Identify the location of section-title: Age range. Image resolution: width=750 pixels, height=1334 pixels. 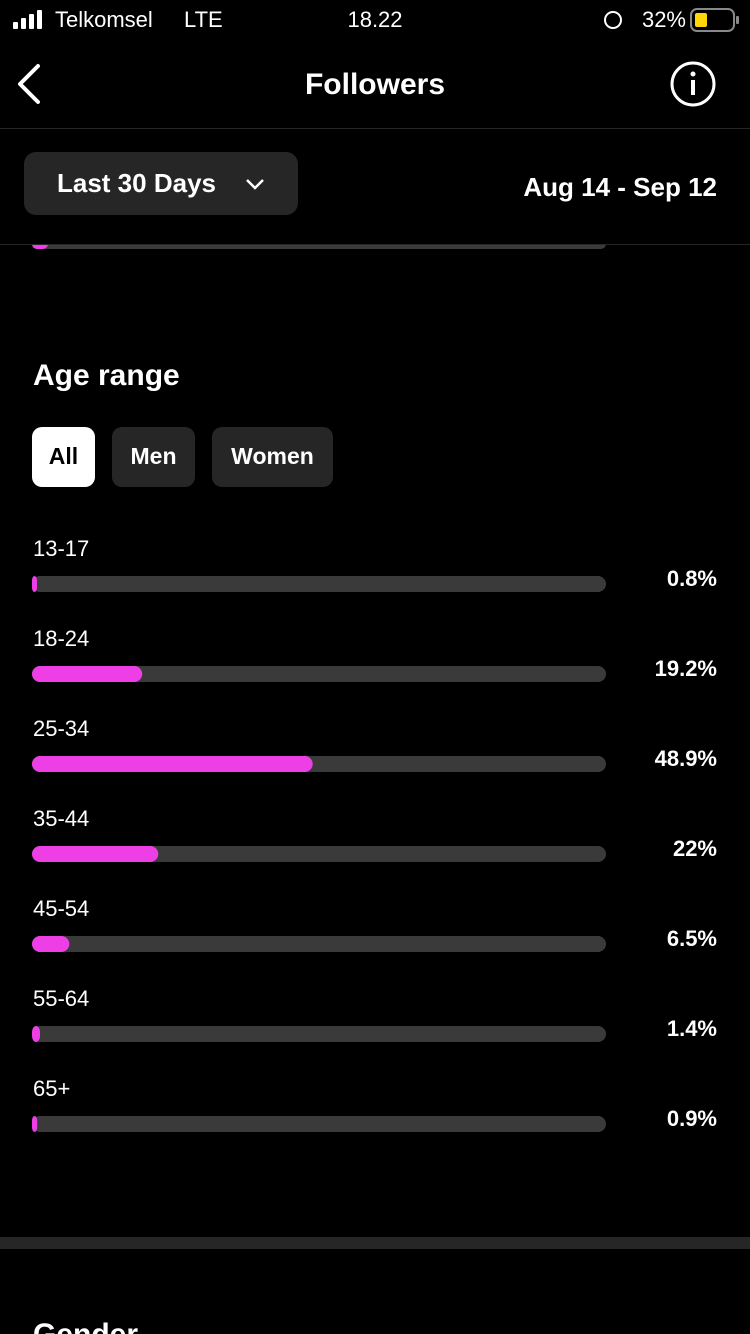
(106, 375).